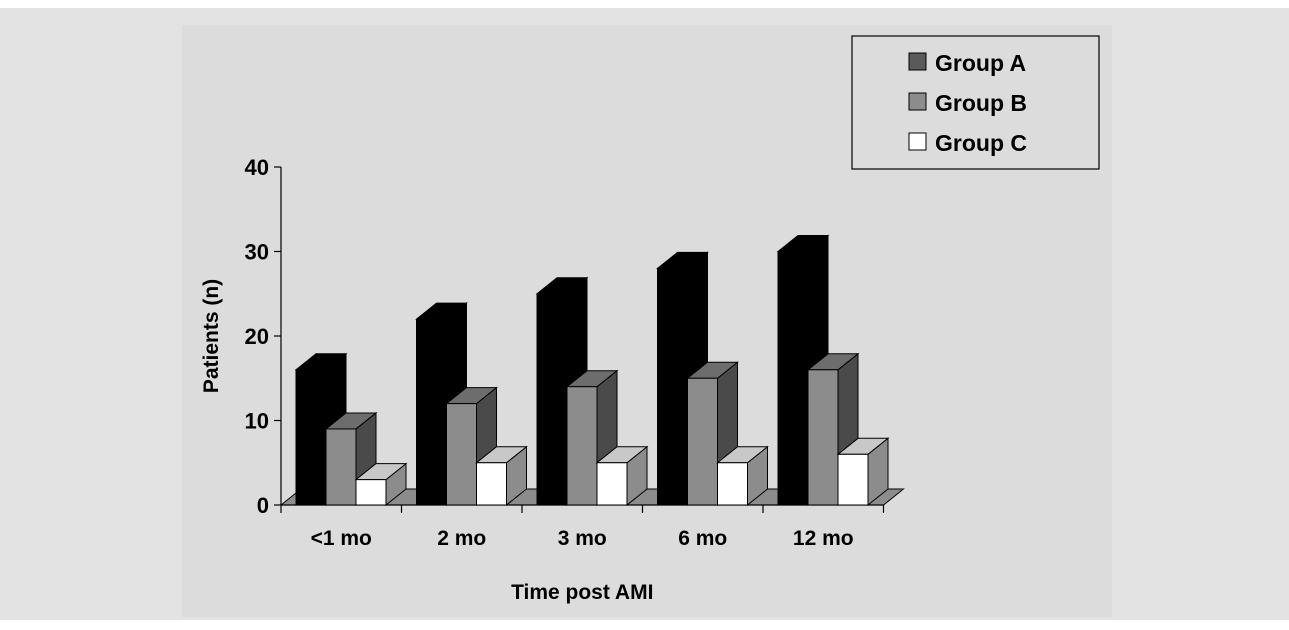 The width and height of the screenshot is (1289, 630). I want to click on y-tick-label: 20, so click(257, 336).